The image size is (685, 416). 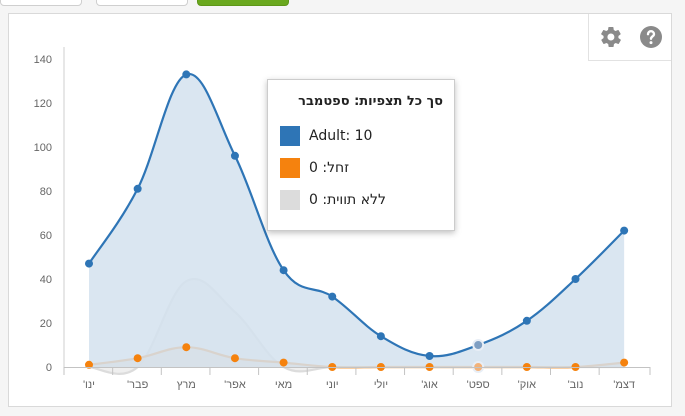 What do you see at coordinates (429, 385) in the screenshot?
I see `x-tick-label-7: אוג'` at bounding box center [429, 385].